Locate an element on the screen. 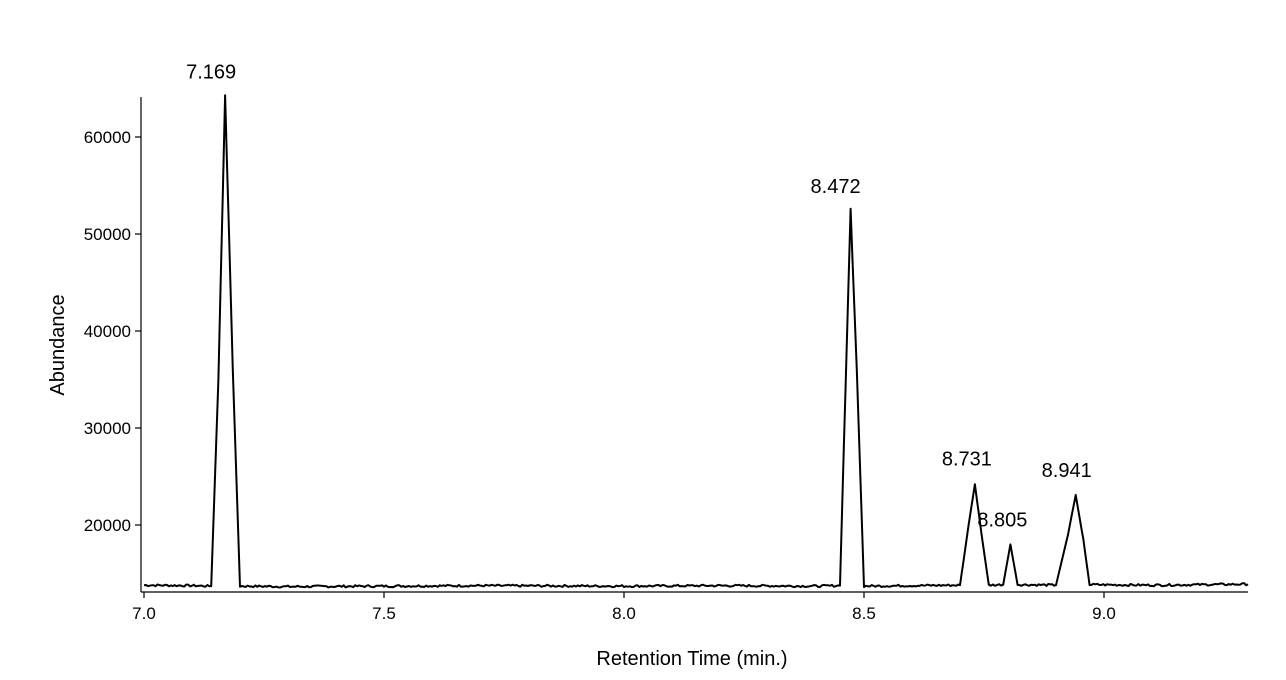  y-tick-label-2: 40000 is located at coordinates (107, 331).